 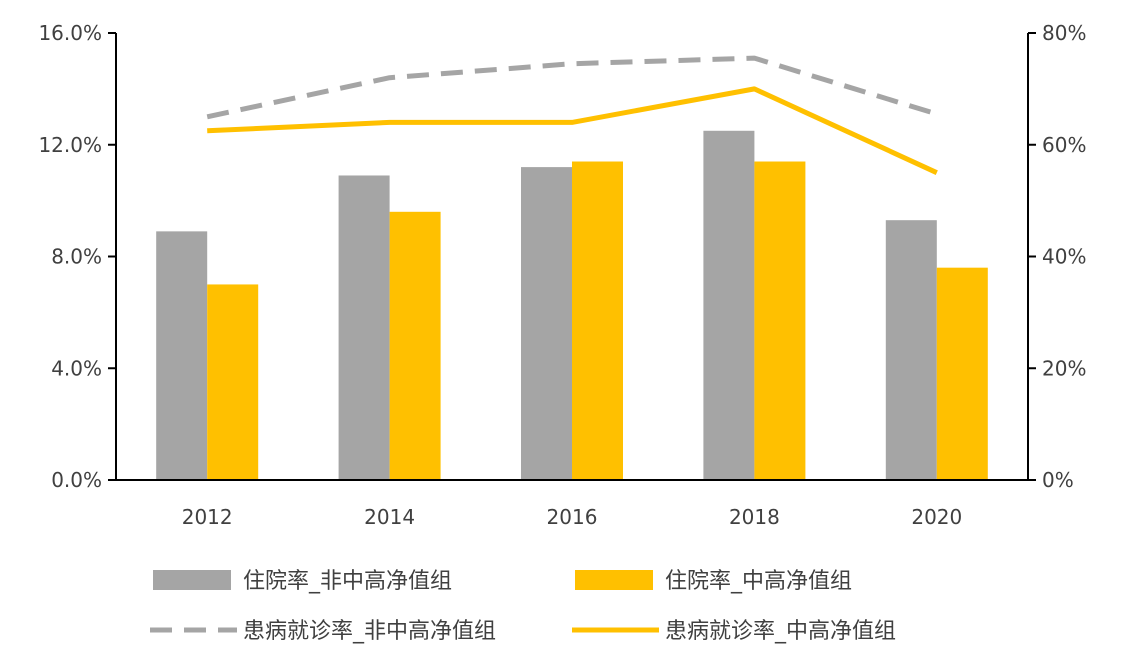 I want to click on lines-layer, so click(x=572, y=115).